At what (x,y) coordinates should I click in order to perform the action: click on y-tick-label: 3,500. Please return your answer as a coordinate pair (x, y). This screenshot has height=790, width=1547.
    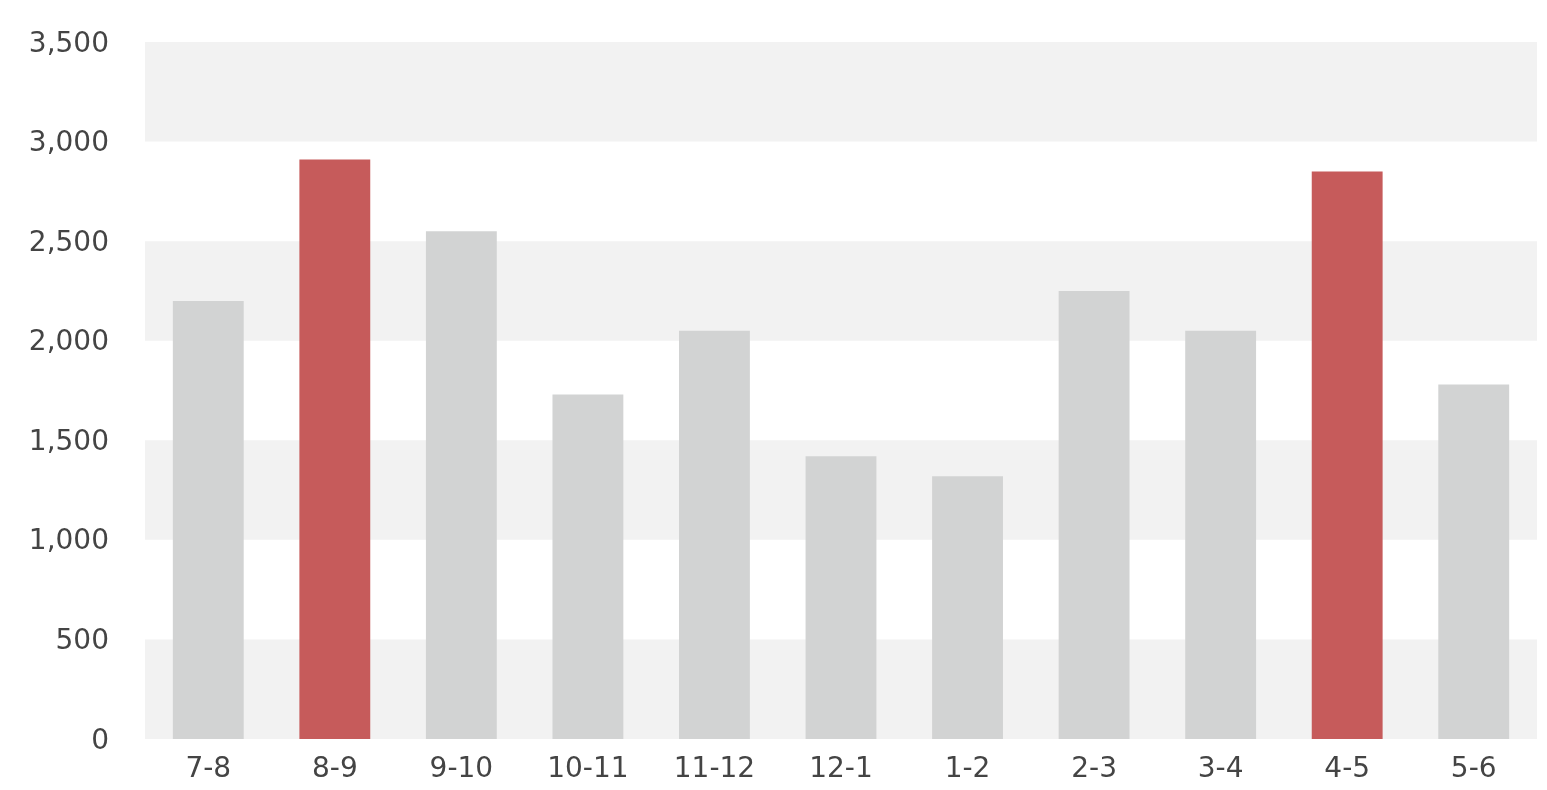
    Looking at the image, I should click on (68, 42).